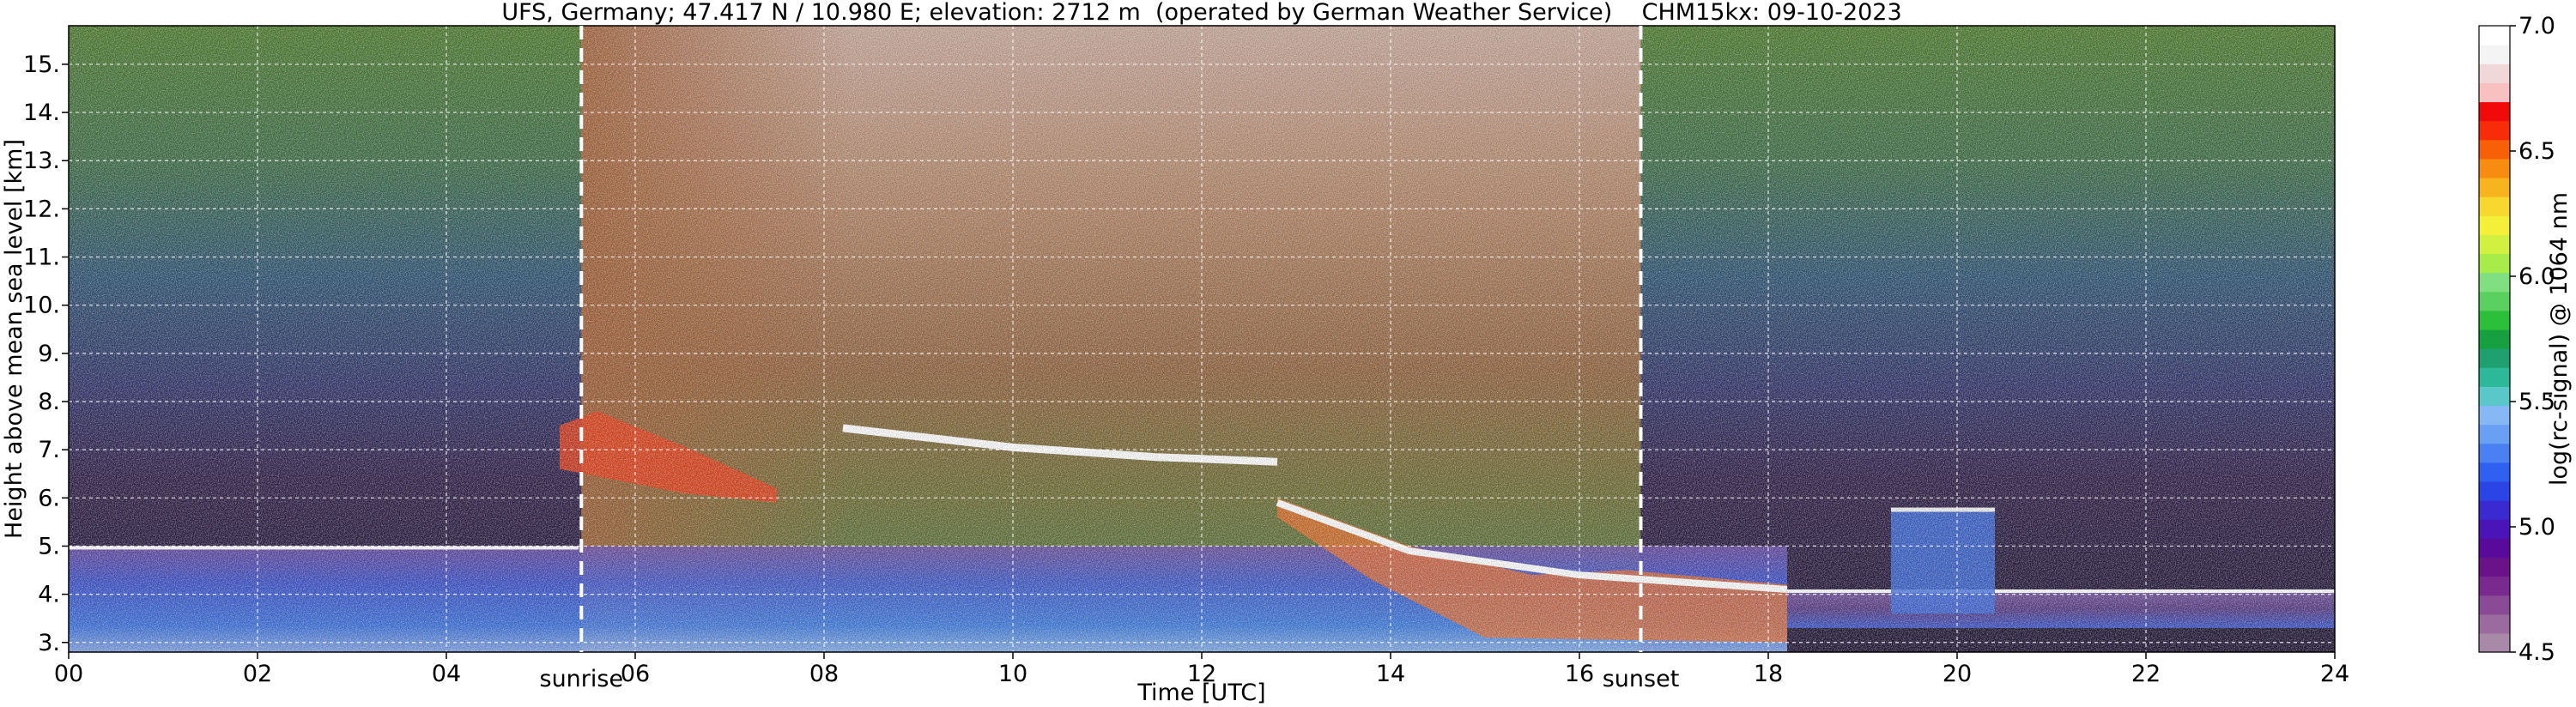  What do you see at coordinates (2536, 402) in the screenshot?
I see `colorbar-tick-label: 5.5` at bounding box center [2536, 402].